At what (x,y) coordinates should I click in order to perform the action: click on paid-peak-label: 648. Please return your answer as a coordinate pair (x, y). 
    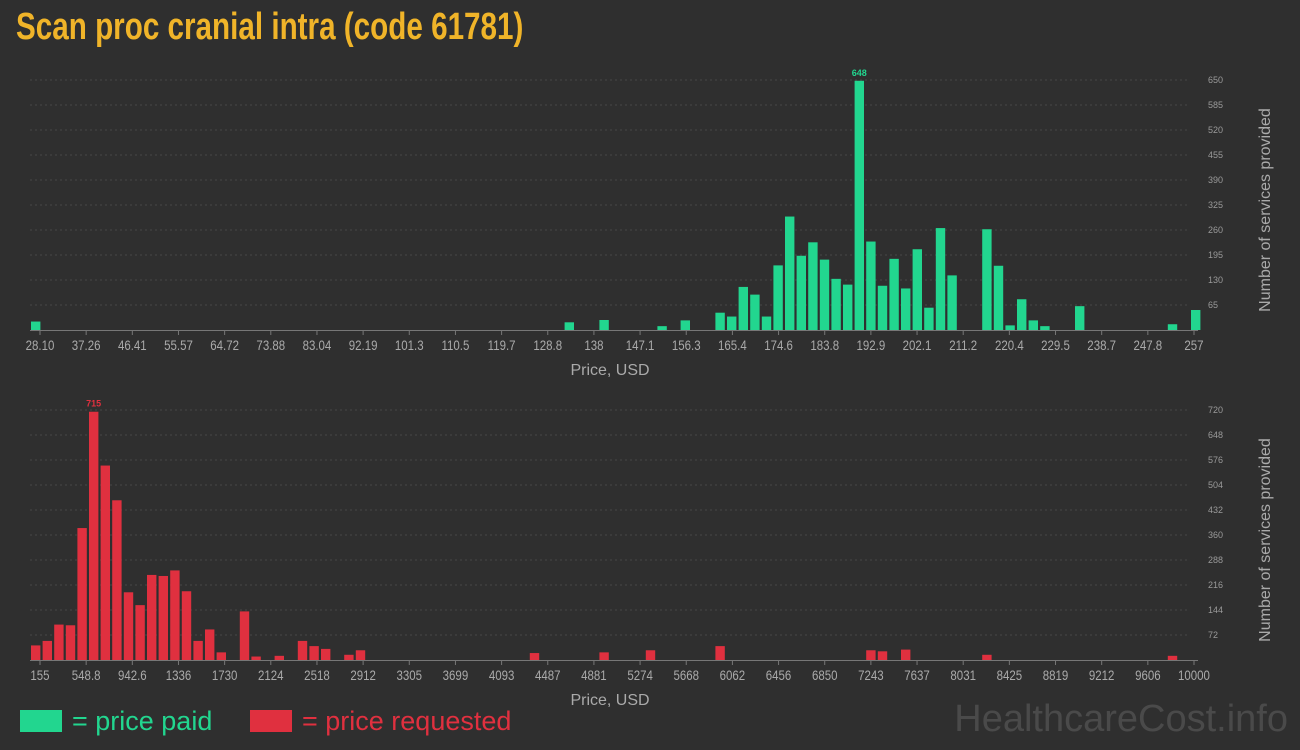
    Looking at the image, I should click on (859, 73).